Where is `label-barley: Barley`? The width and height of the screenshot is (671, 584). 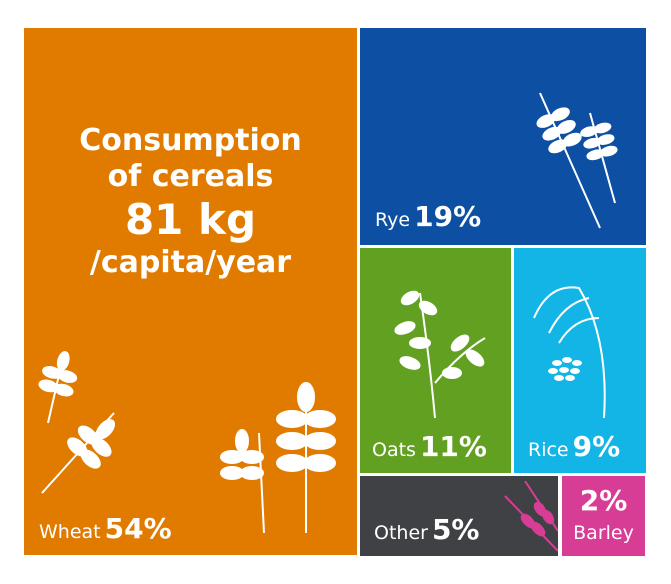 label-barley: Barley is located at coordinates (603, 533).